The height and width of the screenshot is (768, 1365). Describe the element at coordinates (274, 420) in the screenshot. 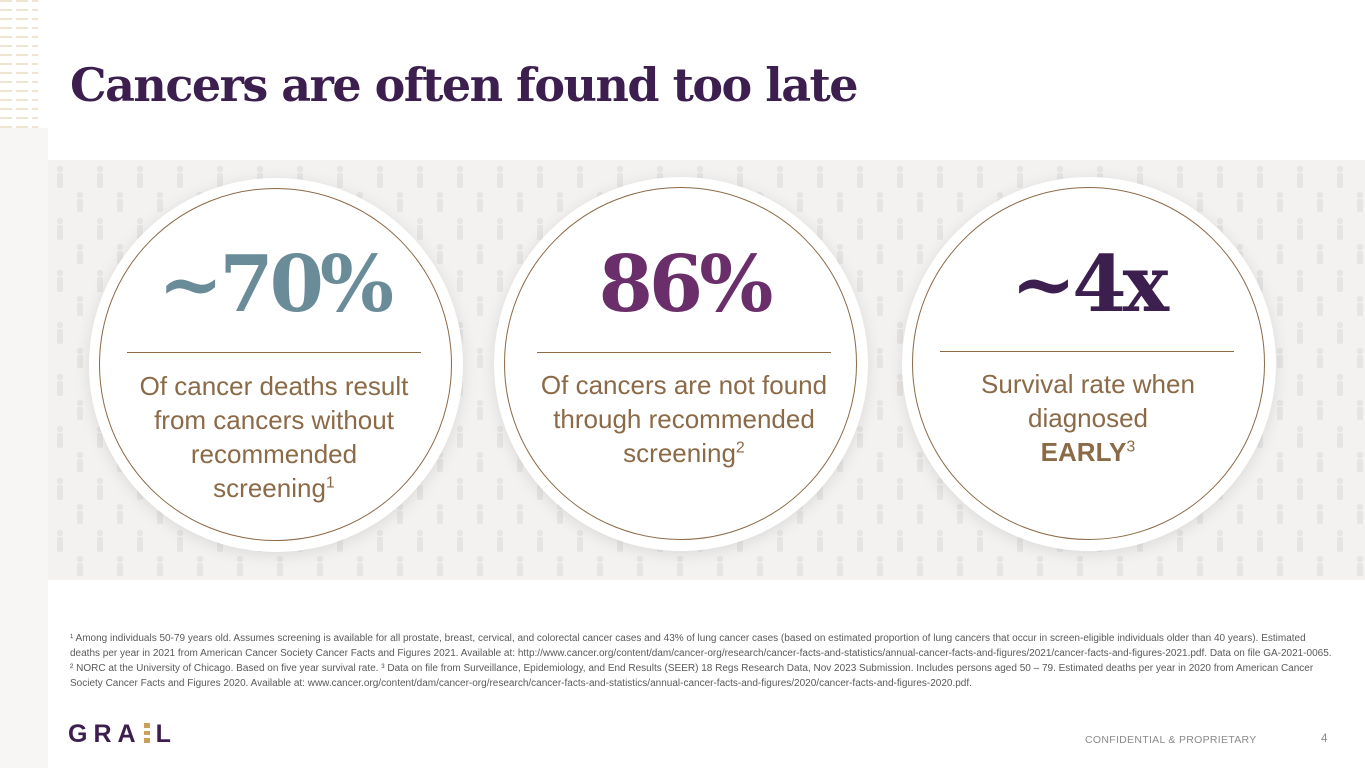

I see `stat-description-1-line-2: from cancers without` at that location.